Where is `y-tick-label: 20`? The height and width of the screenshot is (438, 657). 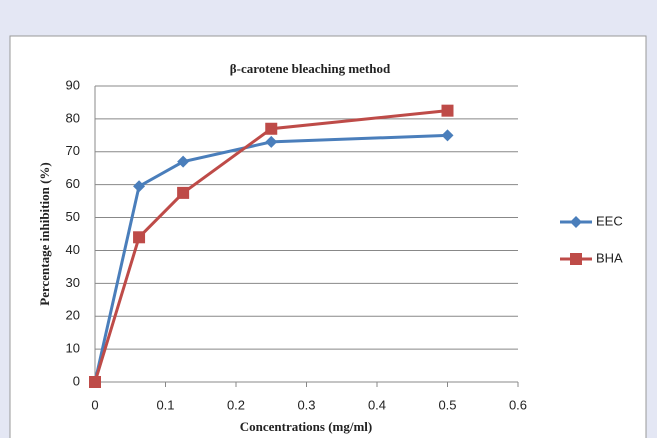
y-tick-label: 20 is located at coordinates (73, 315).